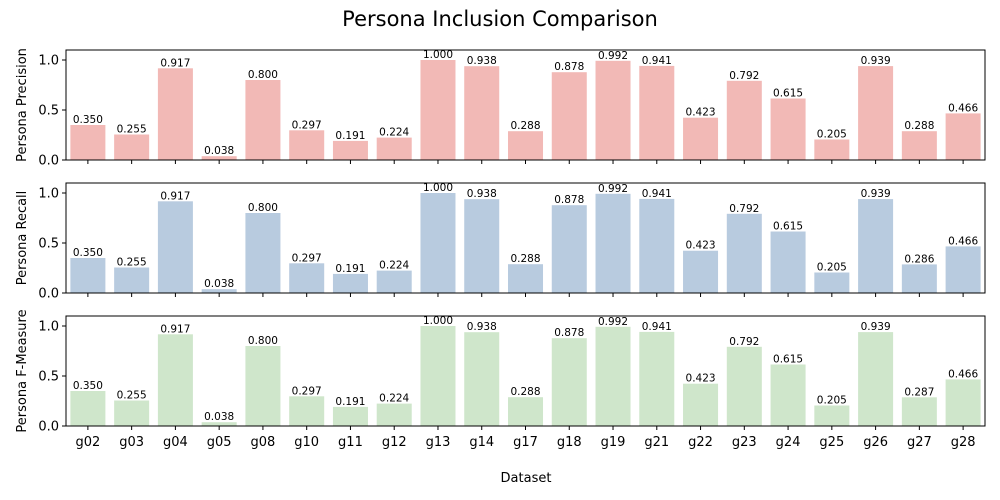  I want to click on data-label-g27: 0.288, so click(919, 126).